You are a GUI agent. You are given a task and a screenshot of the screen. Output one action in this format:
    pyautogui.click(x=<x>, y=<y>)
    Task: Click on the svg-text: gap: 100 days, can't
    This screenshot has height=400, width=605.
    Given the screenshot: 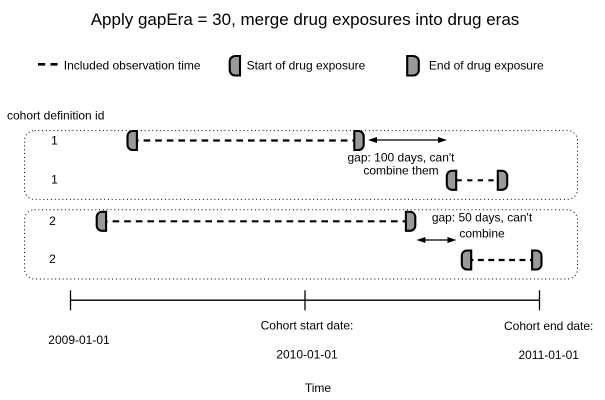 What is the action you would take?
    pyautogui.click(x=401, y=157)
    